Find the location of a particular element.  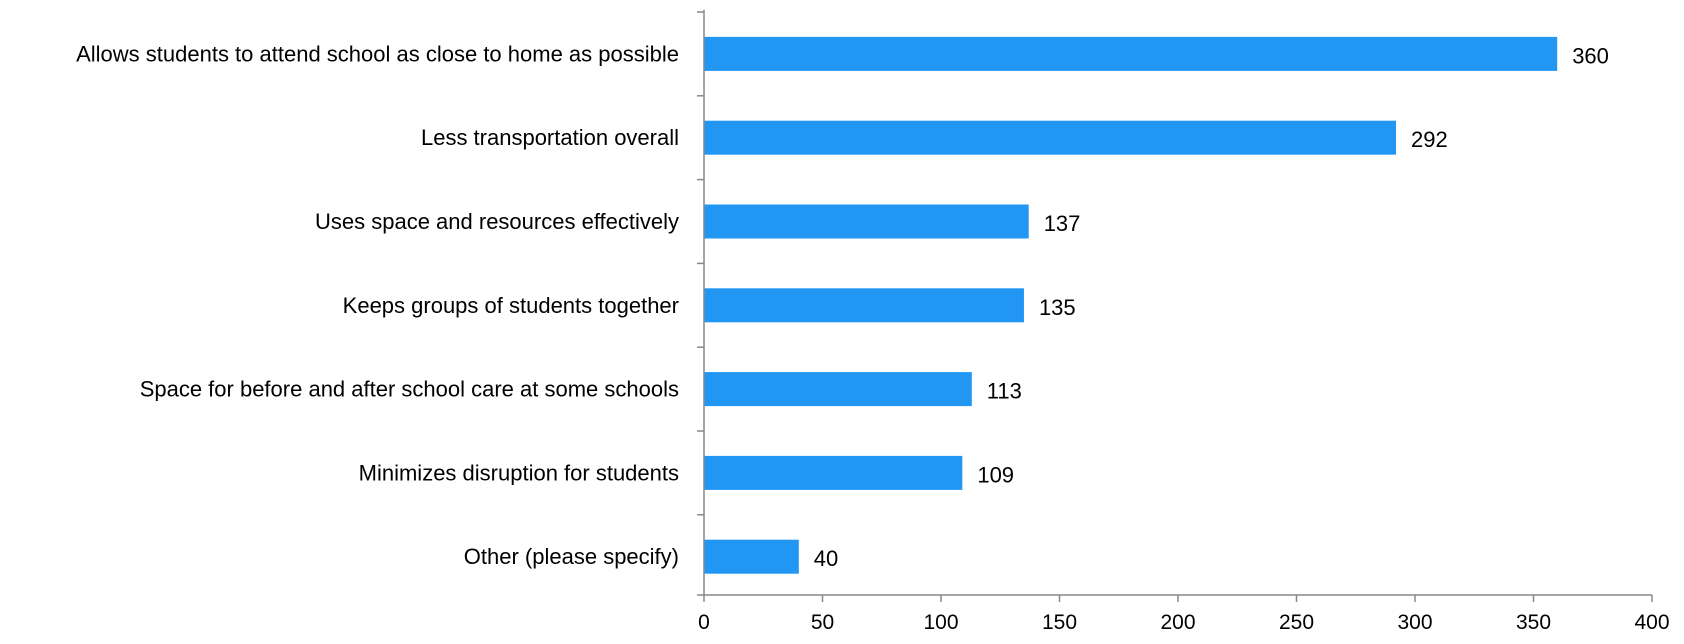

data-label: 360 is located at coordinates (1590, 55).